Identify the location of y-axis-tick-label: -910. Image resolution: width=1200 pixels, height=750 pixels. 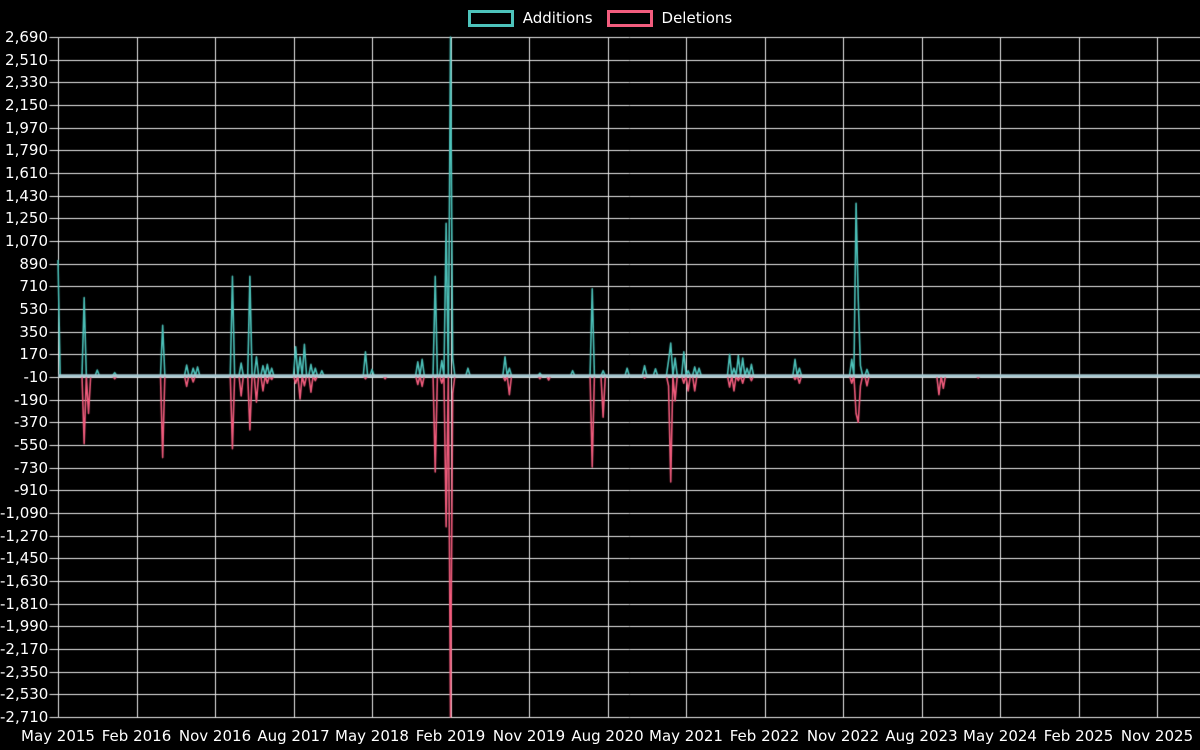
(30, 490).